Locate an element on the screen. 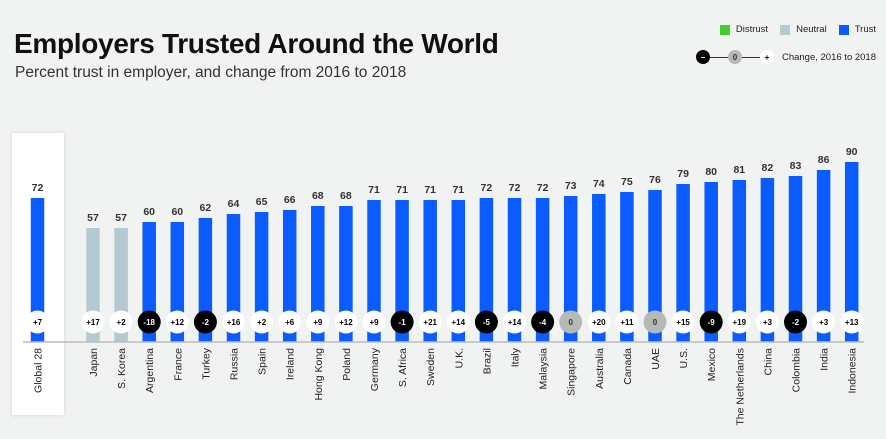 The width and height of the screenshot is (886, 439). category-tick-label: Canada is located at coordinates (628, 366).